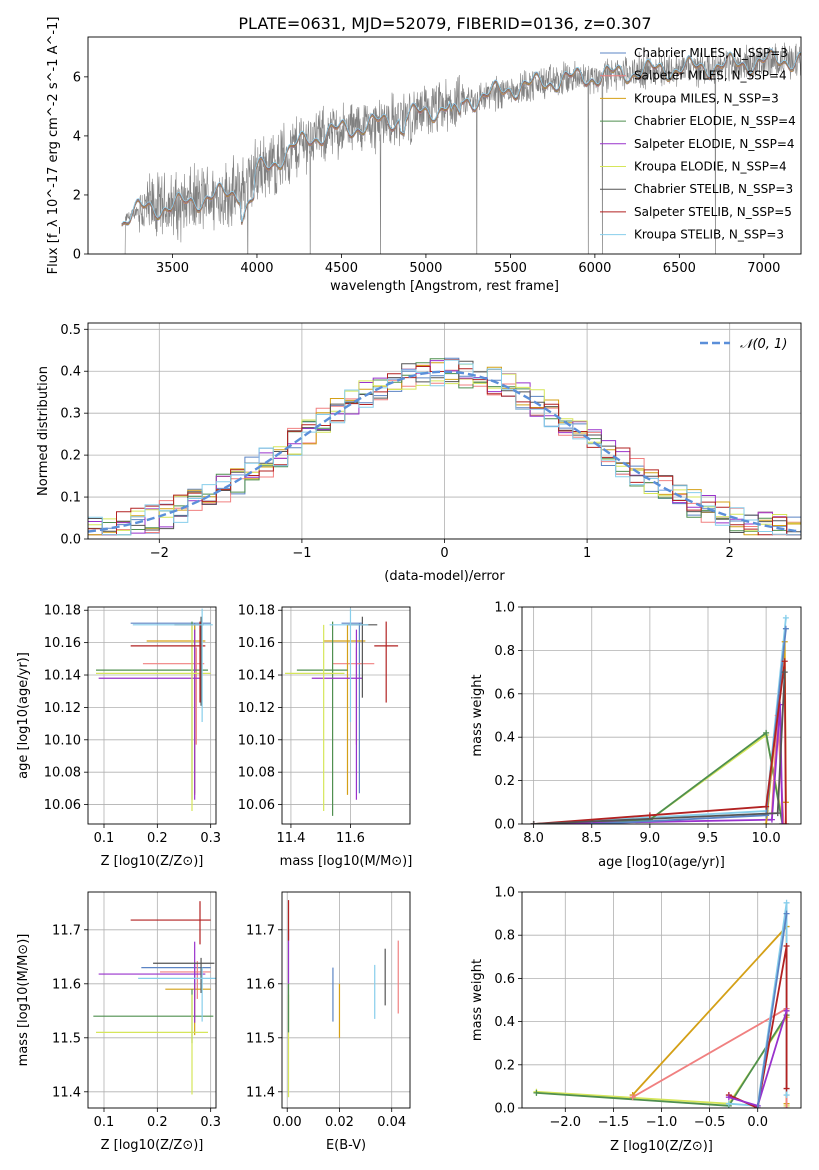  What do you see at coordinates (62, 773) in the screenshot?
I see `y-tick-label: 10.08` at bounding box center [62, 773].